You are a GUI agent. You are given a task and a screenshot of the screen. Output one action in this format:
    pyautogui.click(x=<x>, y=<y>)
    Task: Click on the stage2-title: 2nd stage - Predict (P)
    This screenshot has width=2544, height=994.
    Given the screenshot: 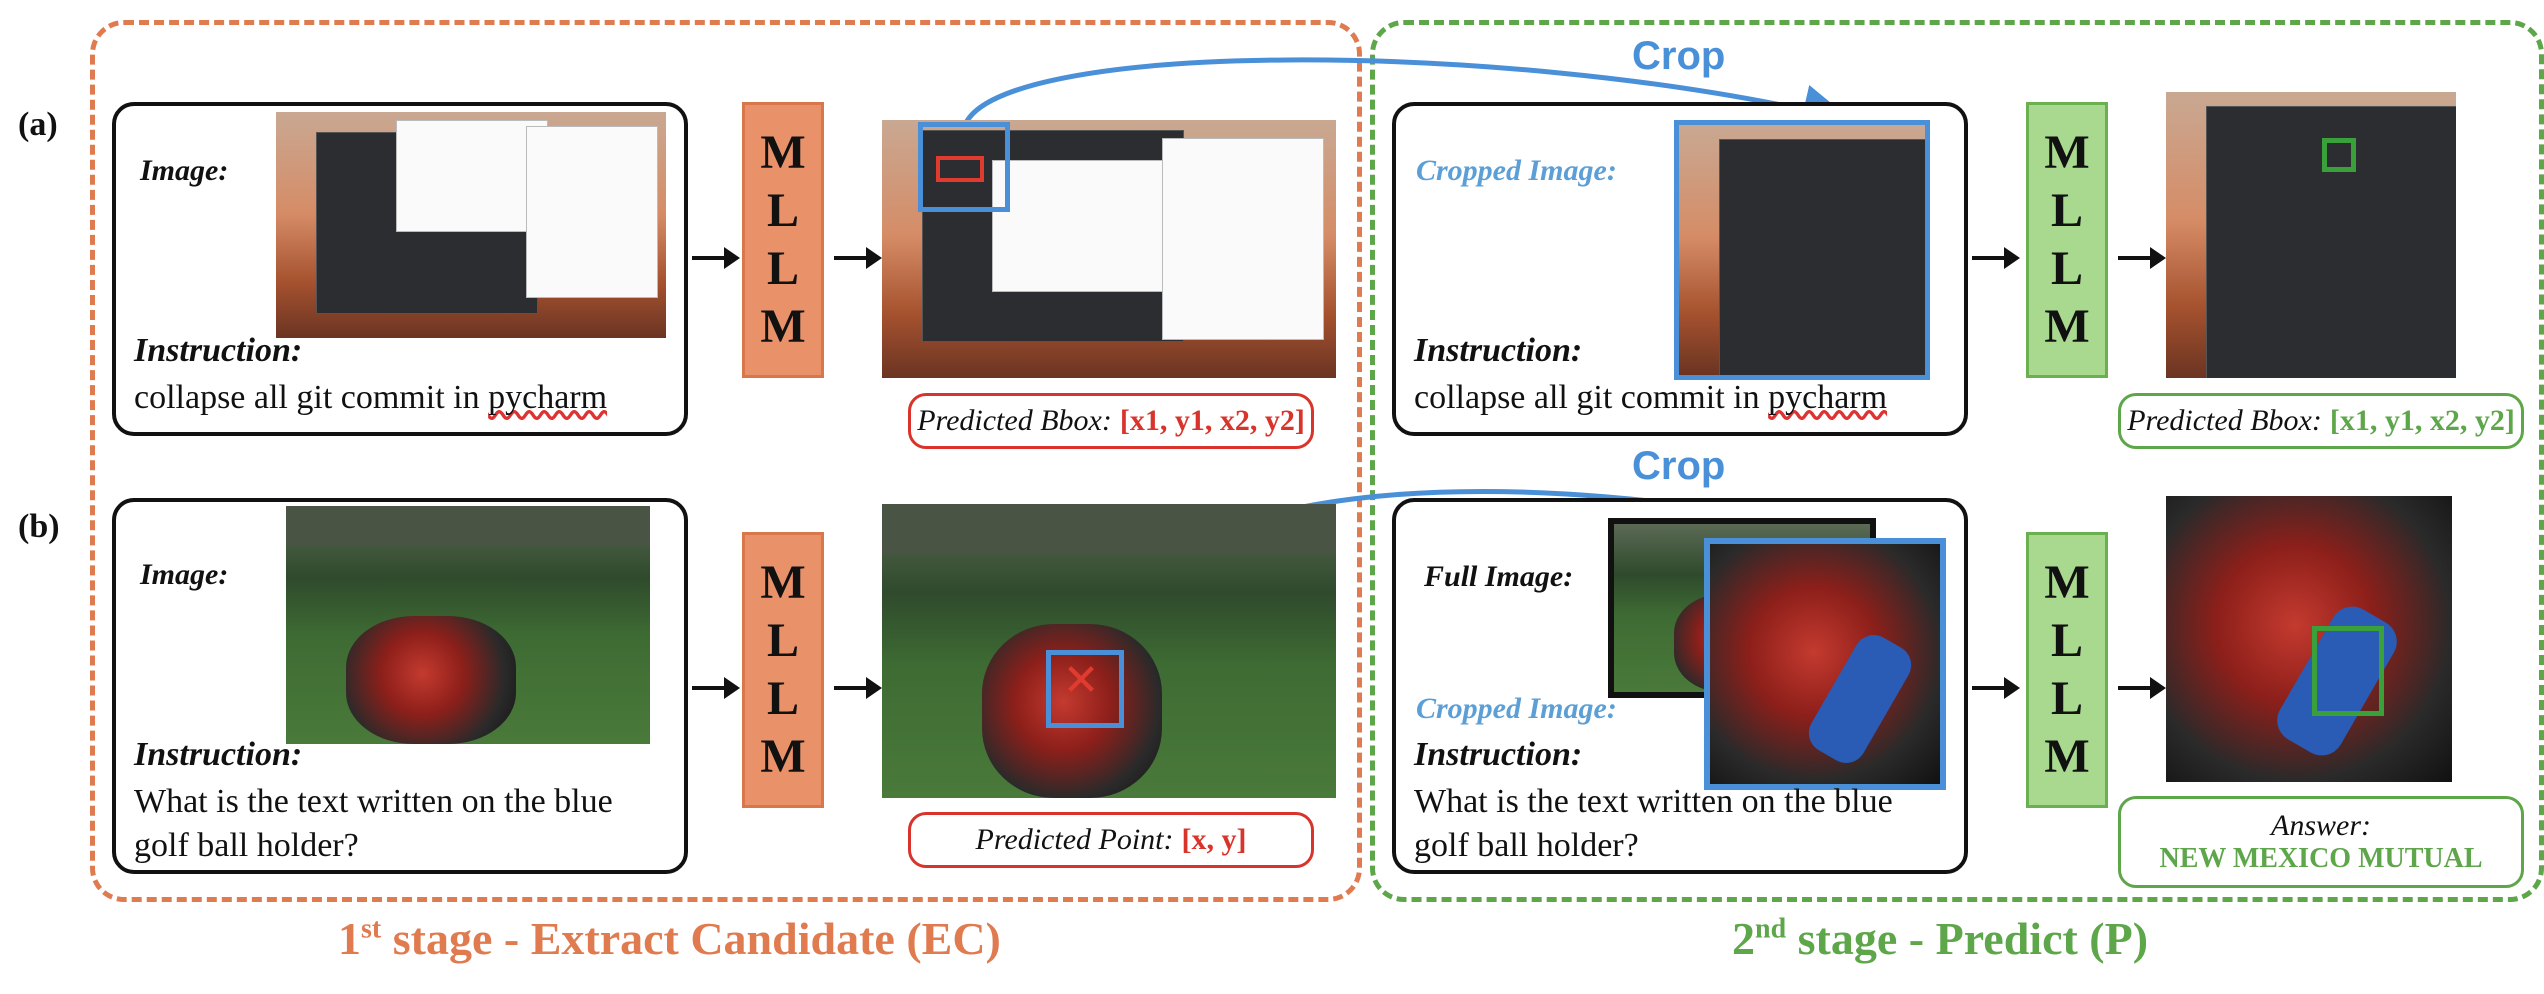 What is the action you would take?
    pyautogui.click(x=1940, y=938)
    